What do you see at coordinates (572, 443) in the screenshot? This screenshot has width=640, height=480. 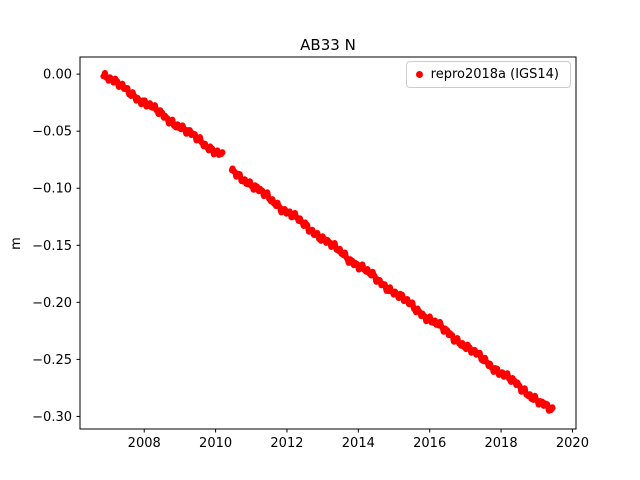 I see `x-tick-label: 2020` at bounding box center [572, 443].